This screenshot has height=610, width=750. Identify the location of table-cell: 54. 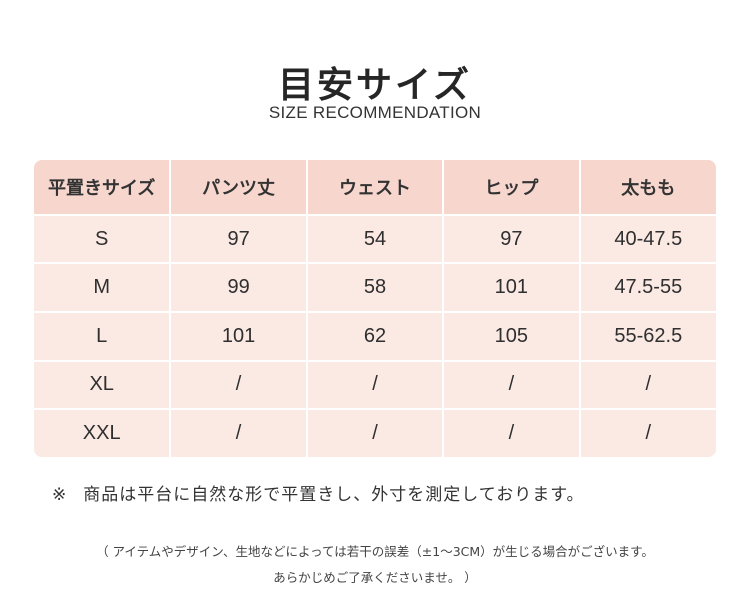
(375, 239).